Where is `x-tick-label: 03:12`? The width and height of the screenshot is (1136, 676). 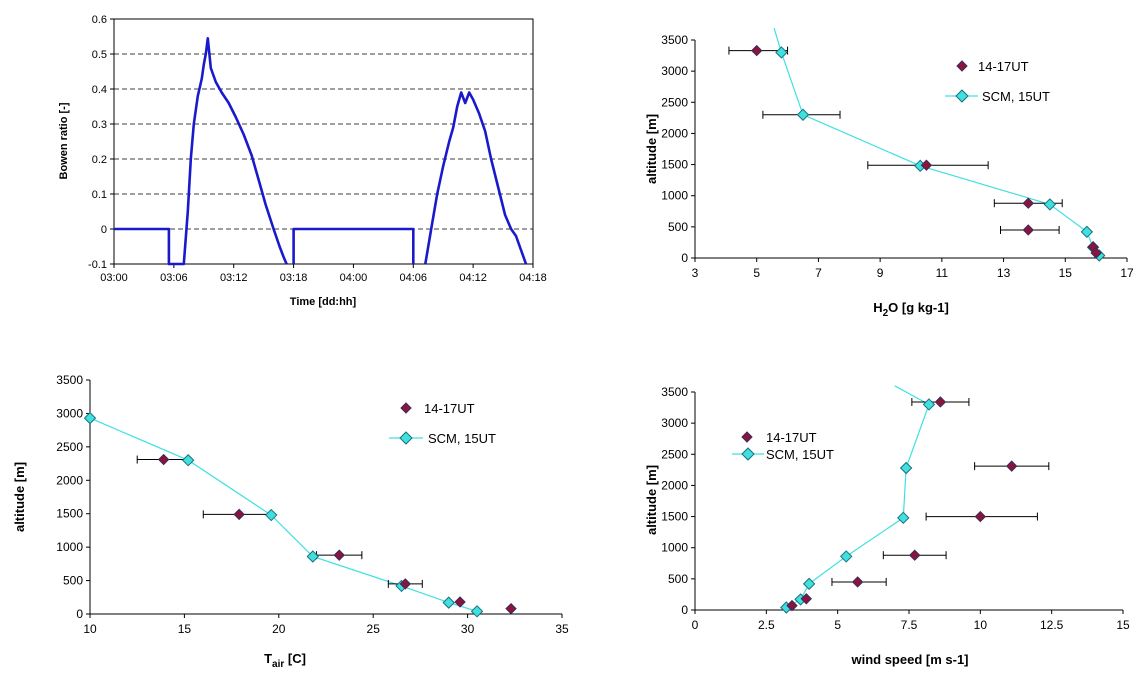
x-tick-label: 03:12 is located at coordinates (234, 278).